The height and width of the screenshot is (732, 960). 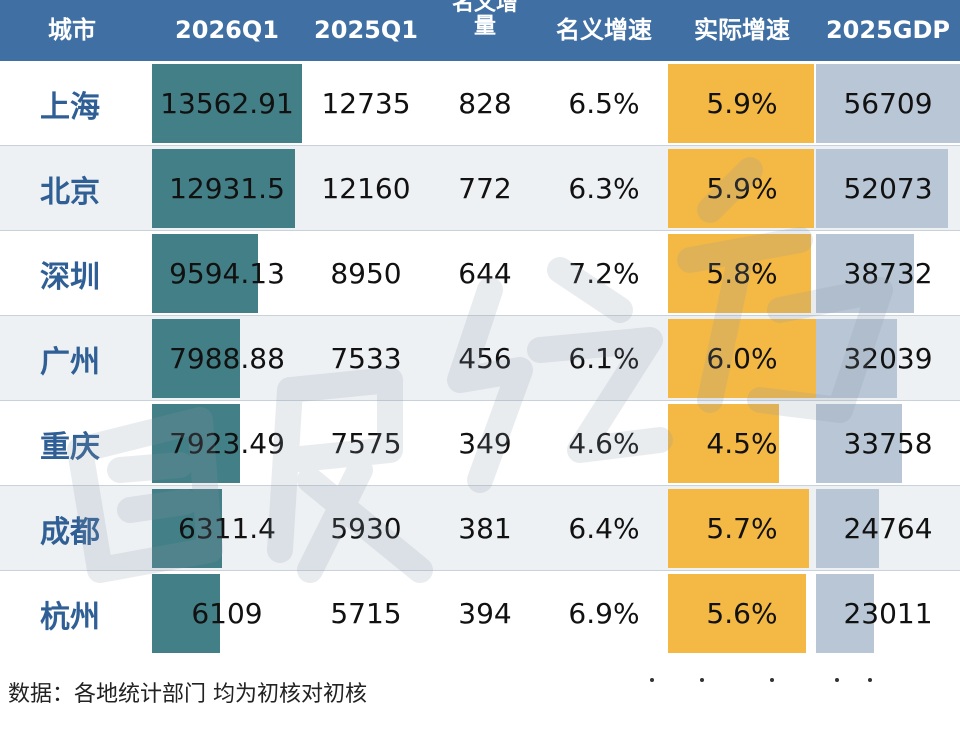 I want to click on value-real-growth: 5.7%, so click(x=742, y=528).